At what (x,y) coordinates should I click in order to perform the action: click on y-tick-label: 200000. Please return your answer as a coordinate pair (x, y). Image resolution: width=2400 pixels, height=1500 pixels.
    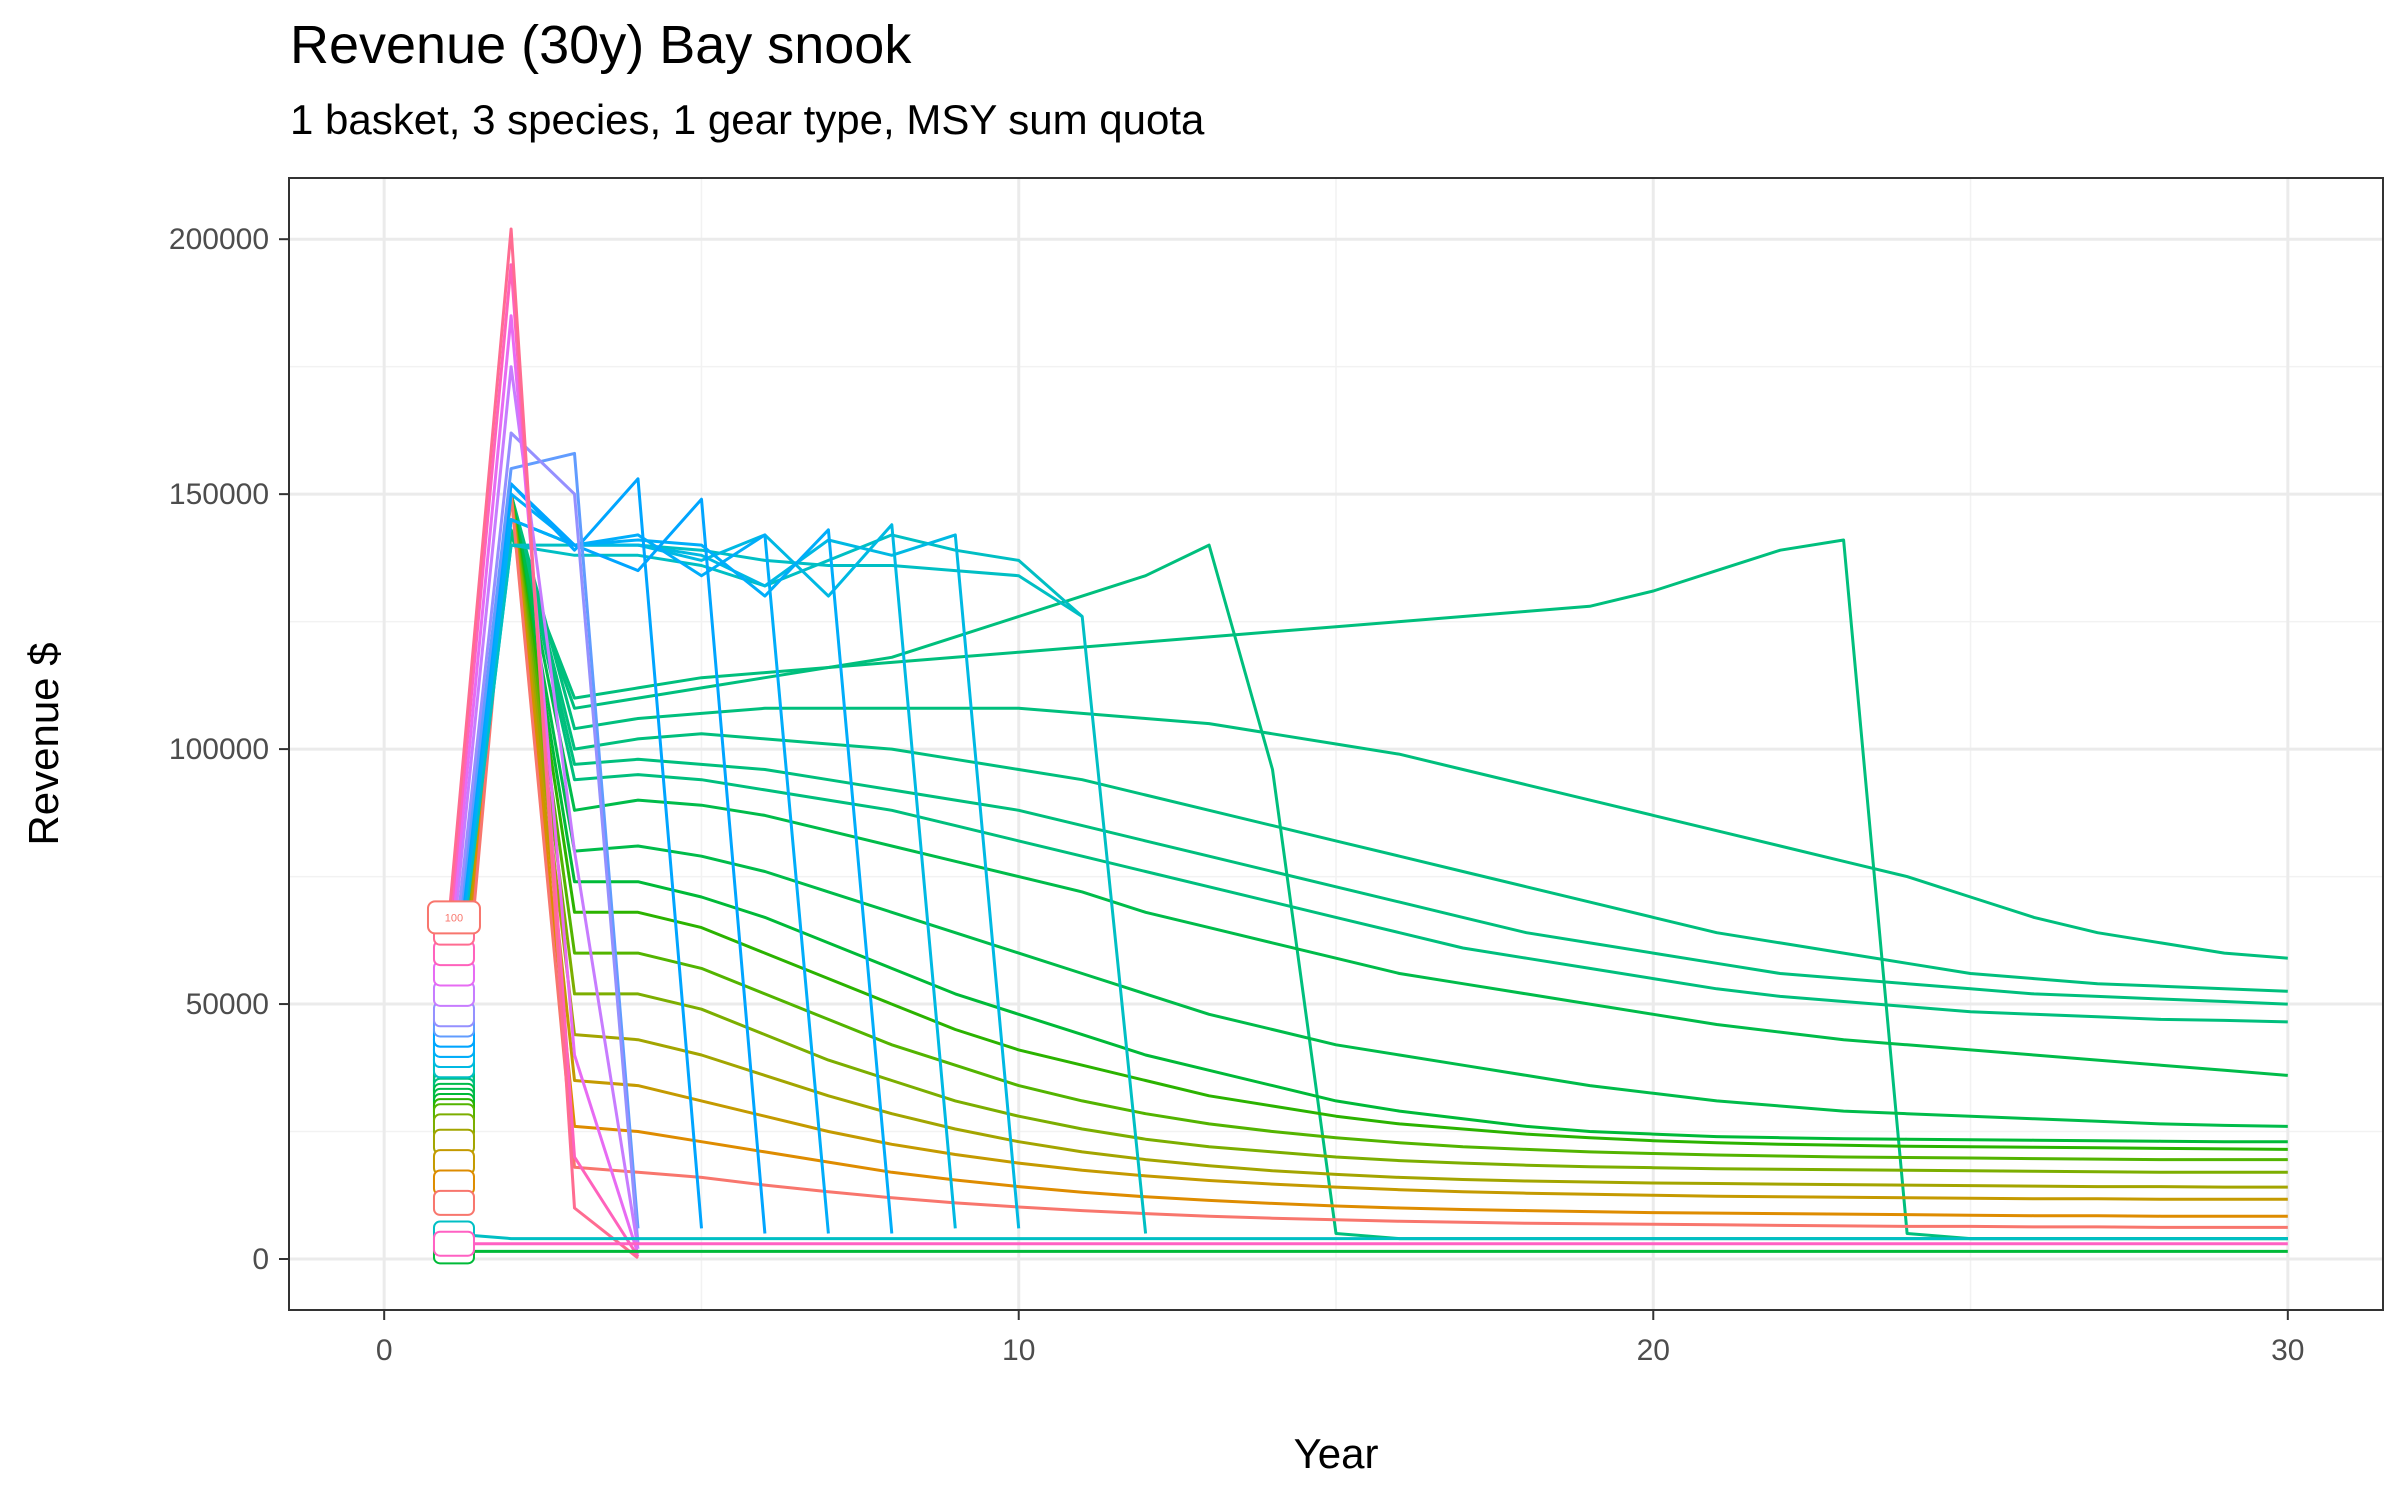
    Looking at the image, I should click on (219, 239).